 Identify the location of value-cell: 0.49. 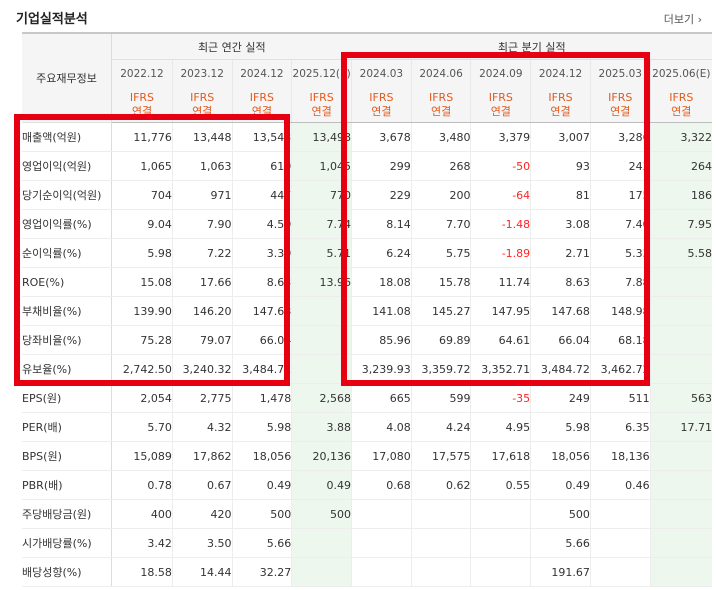
(560, 485).